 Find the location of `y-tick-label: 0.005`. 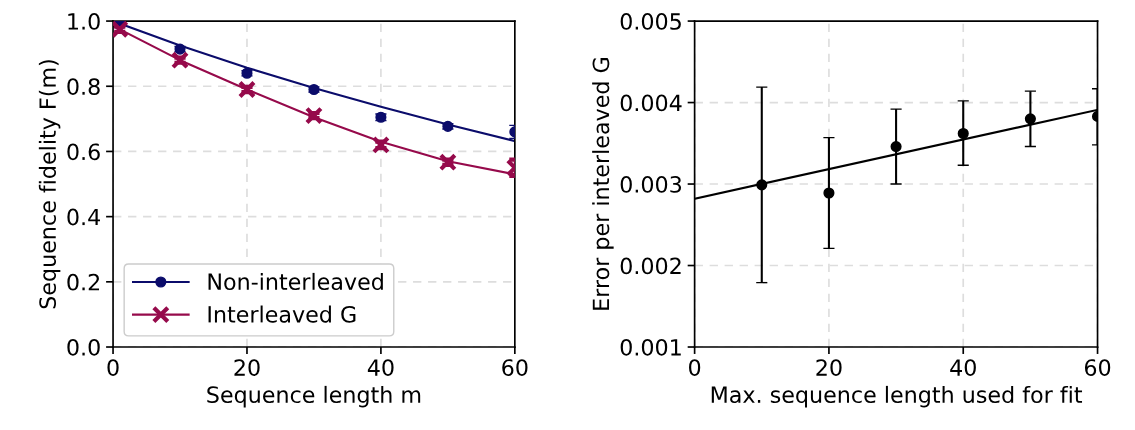

y-tick-label: 0.005 is located at coordinates (650, 21).